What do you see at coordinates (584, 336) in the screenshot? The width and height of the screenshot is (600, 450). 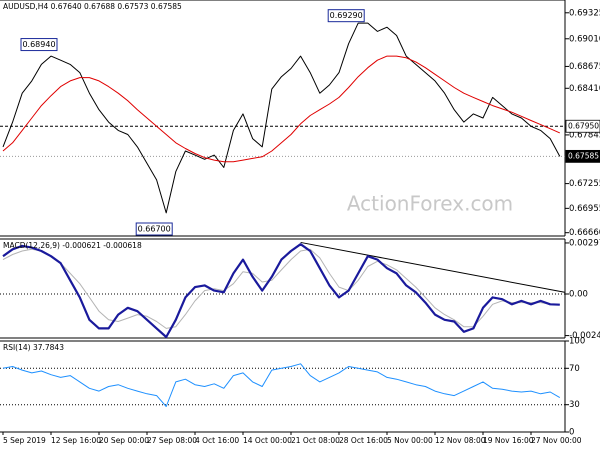 I see `y-tick-label: -0.00242` at bounding box center [584, 336].